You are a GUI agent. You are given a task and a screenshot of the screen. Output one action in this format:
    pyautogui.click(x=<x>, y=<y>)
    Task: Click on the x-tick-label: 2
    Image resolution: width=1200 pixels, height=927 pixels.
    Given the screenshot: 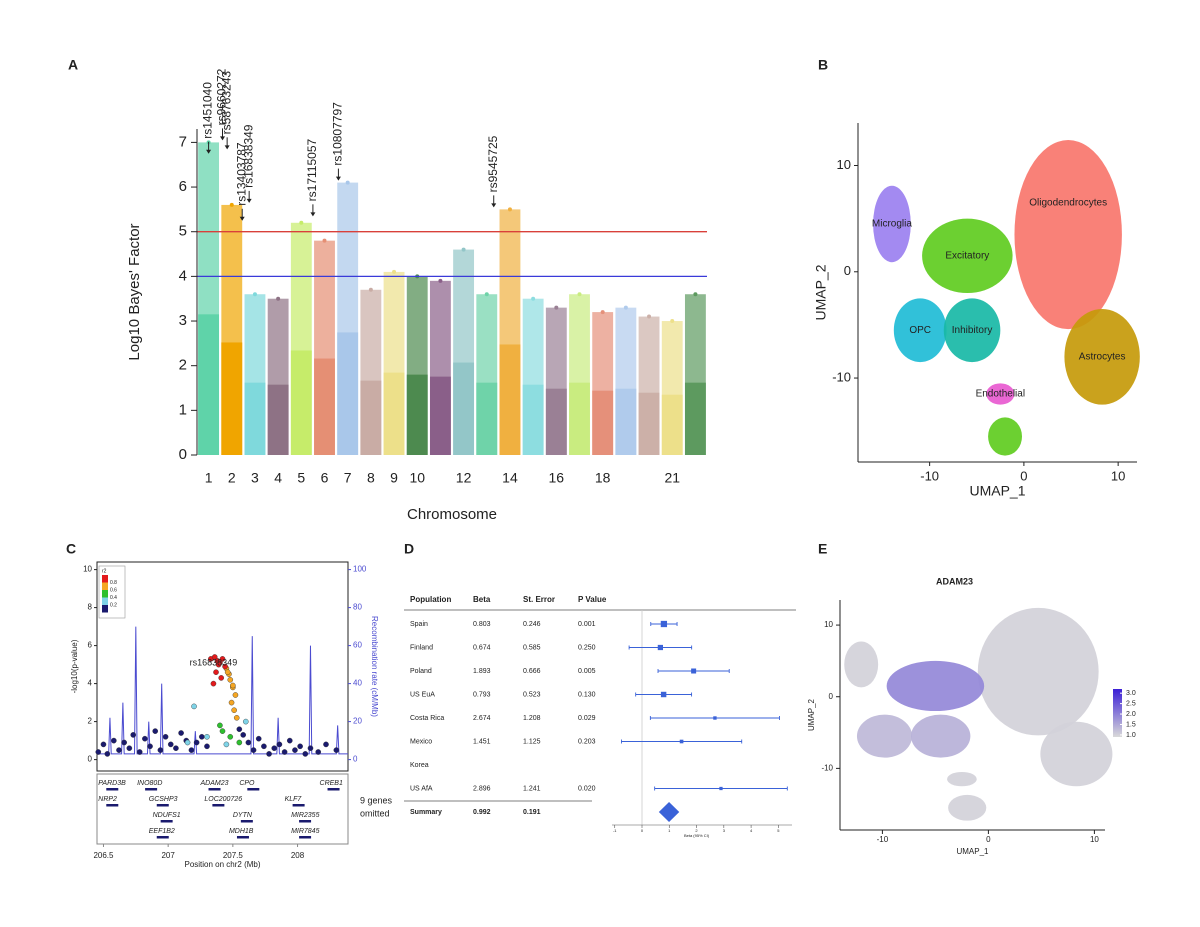 What is the action you would take?
    pyautogui.click(x=232, y=478)
    